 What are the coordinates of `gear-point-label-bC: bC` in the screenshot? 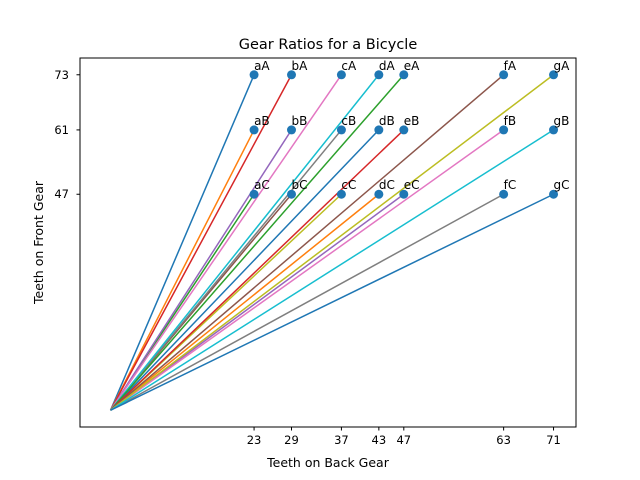 It's located at (300, 185).